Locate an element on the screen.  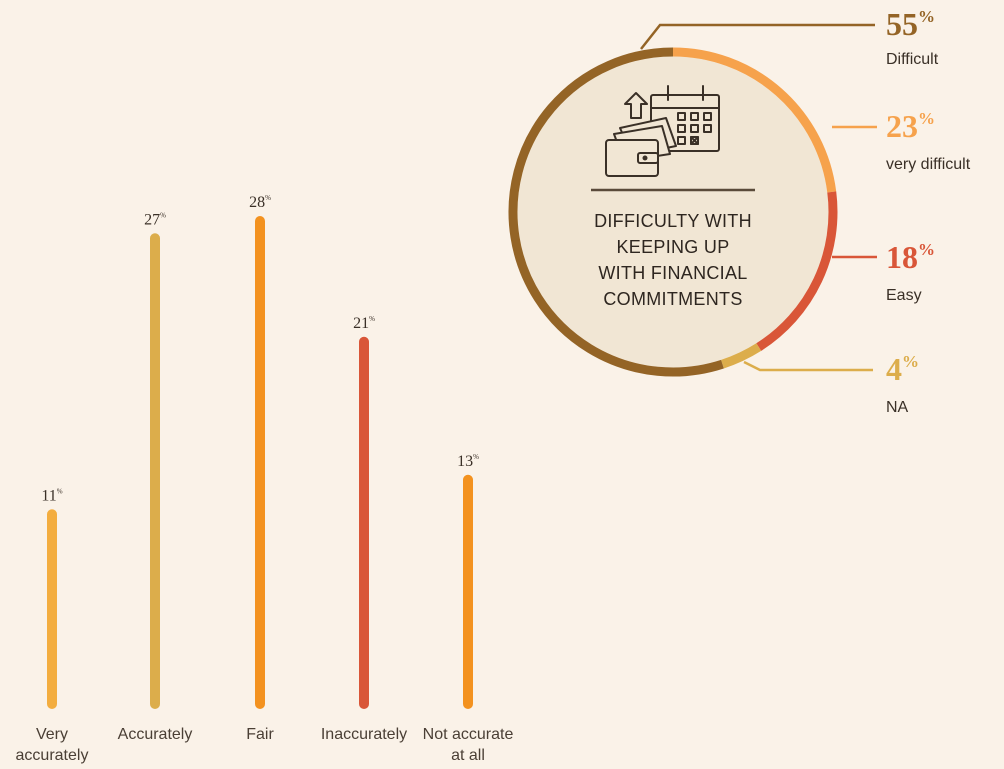
bar-category-label: Very accurately is located at coordinates (52, 745).